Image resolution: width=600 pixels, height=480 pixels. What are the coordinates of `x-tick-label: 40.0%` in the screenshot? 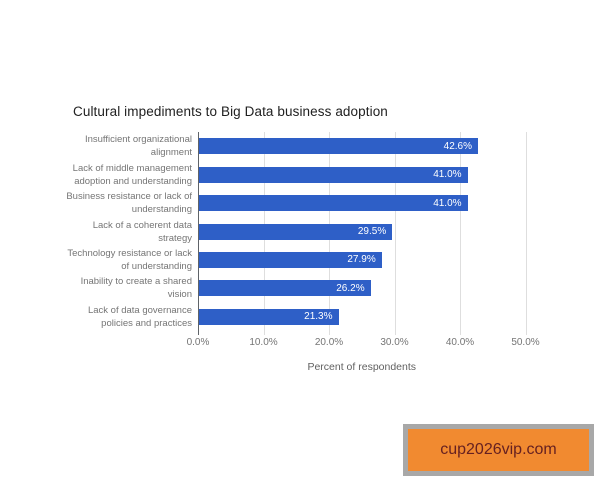 It's located at (460, 342).